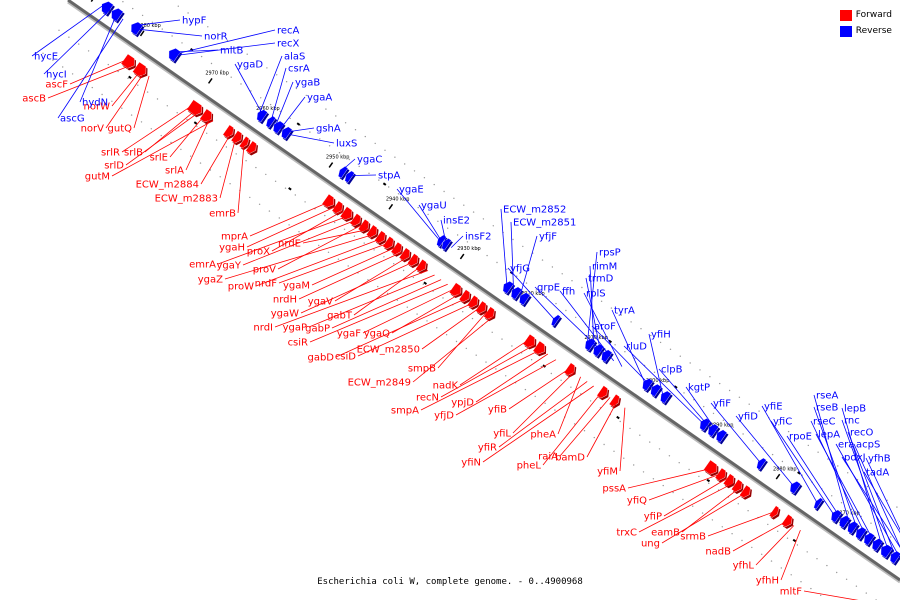 The height and width of the screenshot is (600, 900). What do you see at coordinates (744, 566) in the screenshot?
I see `forward-gene-label: yfhL` at bounding box center [744, 566].